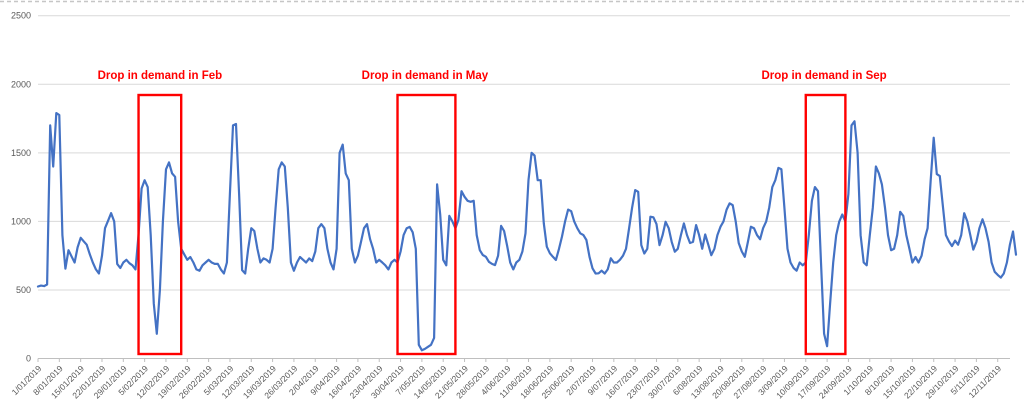 Image resolution: width=1024 pixels, height=405 pixels. I want to click on highlight-box-sep, so click(825, 224).